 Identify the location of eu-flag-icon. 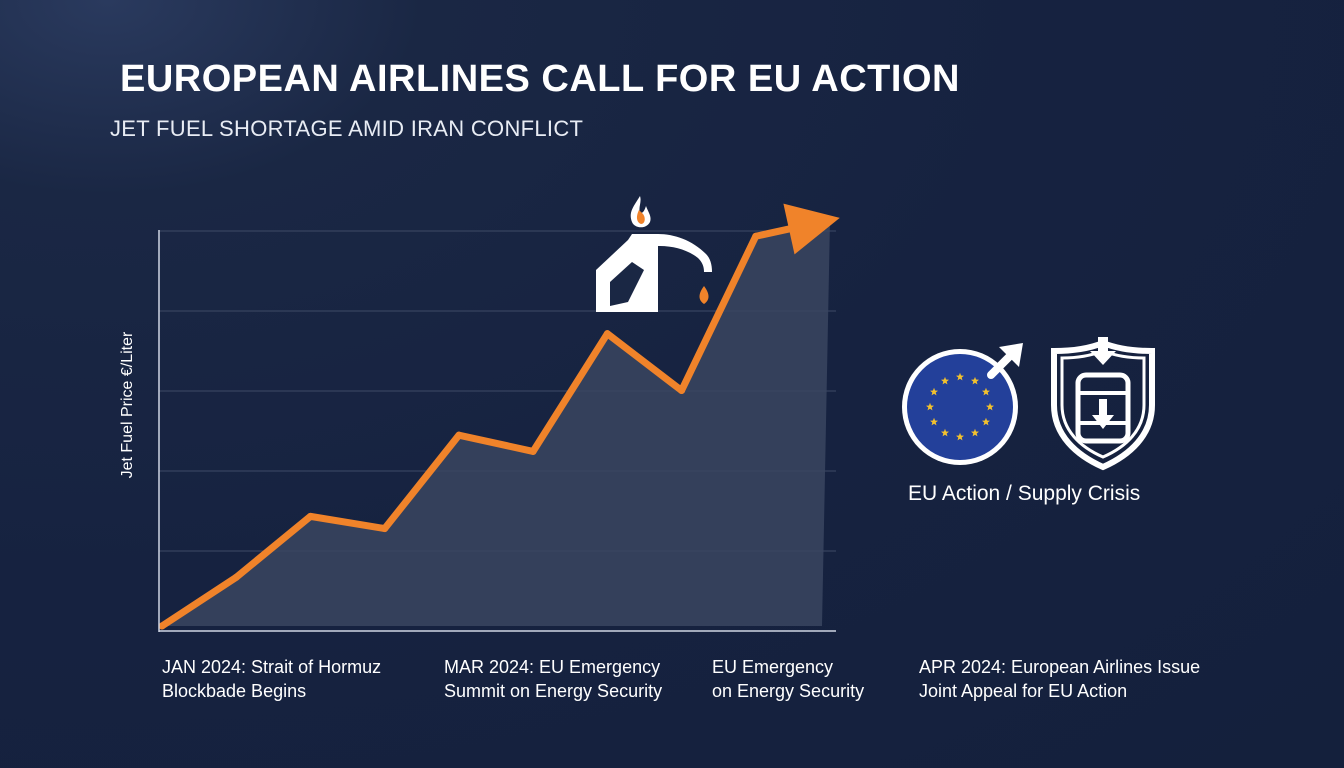
(962, 404).